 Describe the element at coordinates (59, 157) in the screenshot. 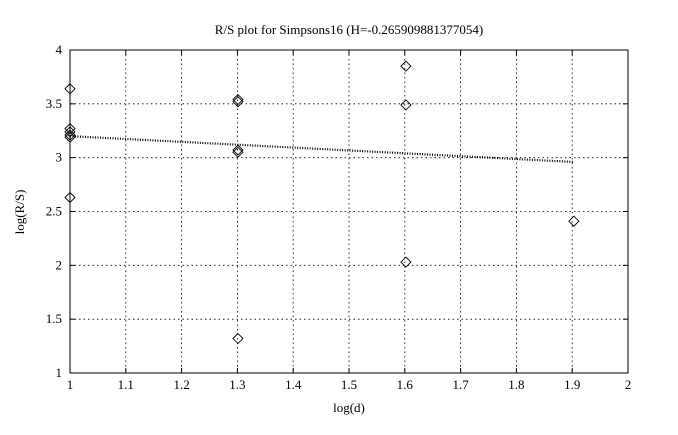

I see `y-tick-label: 3` at that location.